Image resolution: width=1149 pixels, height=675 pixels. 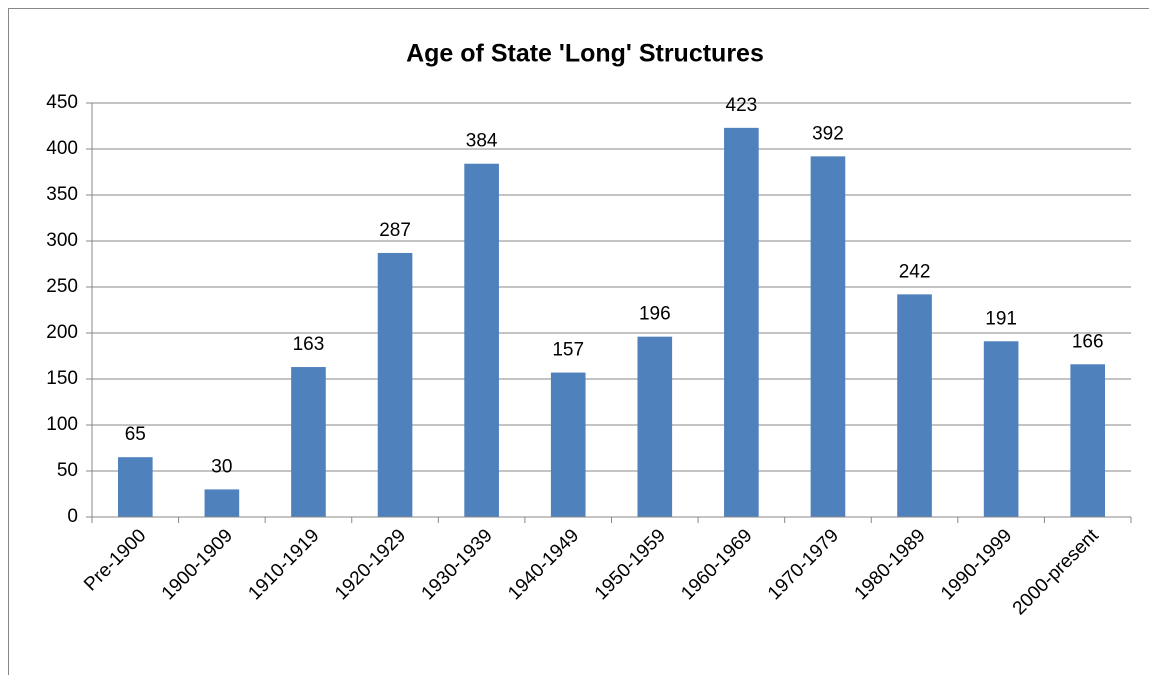 I want to click on data-label: 384, so click(x=482, y=141).